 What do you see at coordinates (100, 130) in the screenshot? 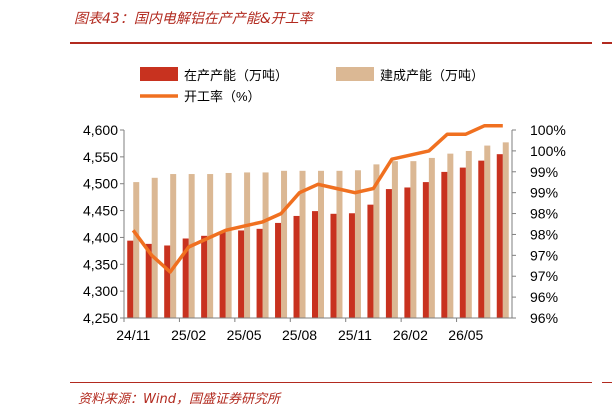
I see `y-left-tick-label: 4,600` at bounding box center [100, 130].